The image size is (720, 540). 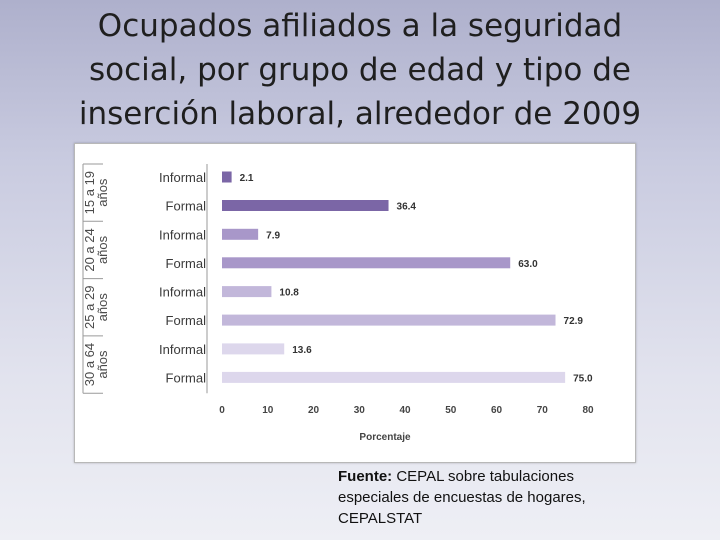 I want to click on data-label: 75.0, so click(x=583, y=378).